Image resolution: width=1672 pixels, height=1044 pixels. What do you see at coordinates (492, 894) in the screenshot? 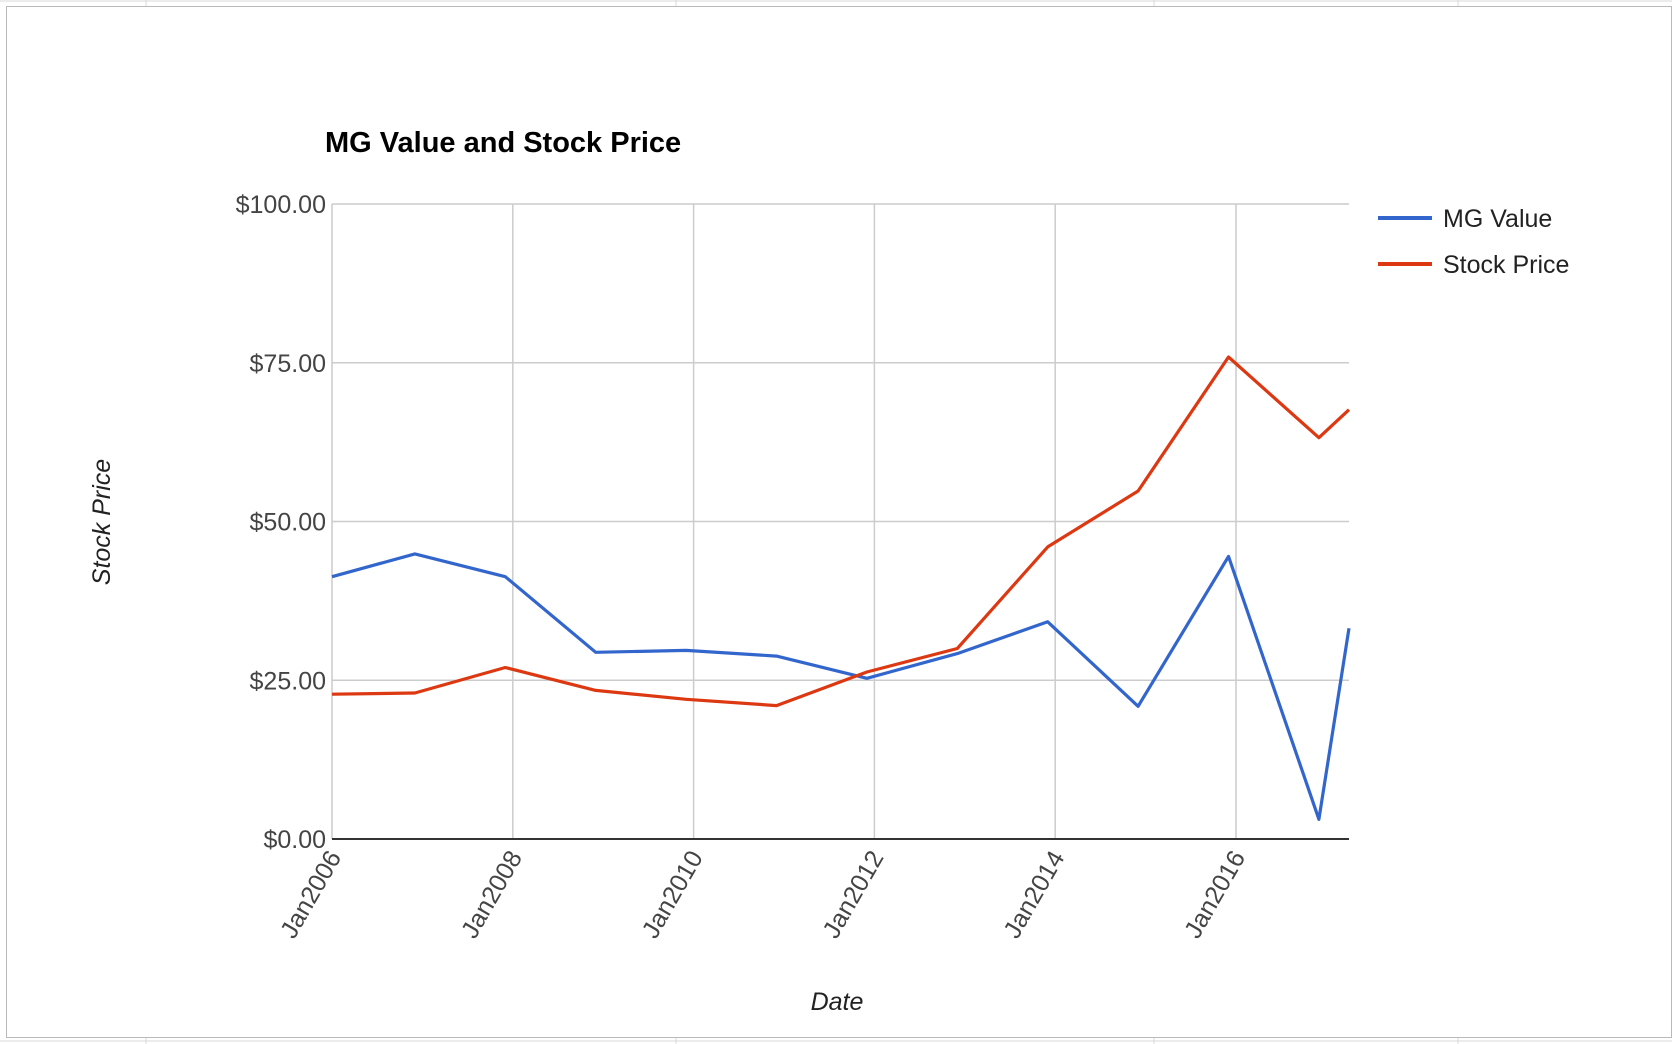
I see `x-tick-label: Jan2008` at bounding box center [492, 894].